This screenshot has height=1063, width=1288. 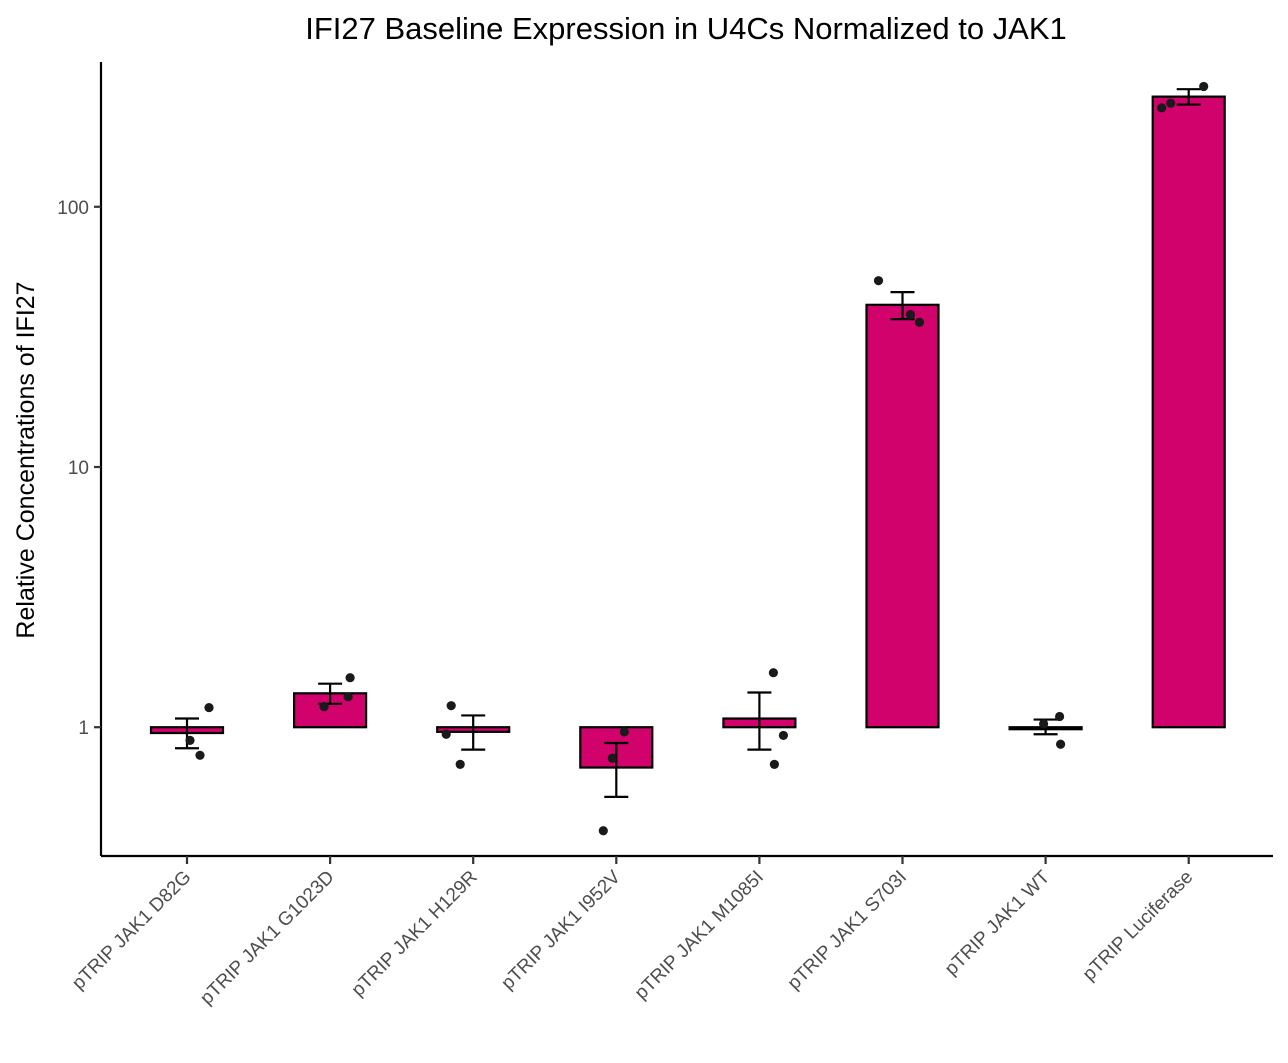 I want to click on y-tick-label: 10, so click(x=78, y=468).